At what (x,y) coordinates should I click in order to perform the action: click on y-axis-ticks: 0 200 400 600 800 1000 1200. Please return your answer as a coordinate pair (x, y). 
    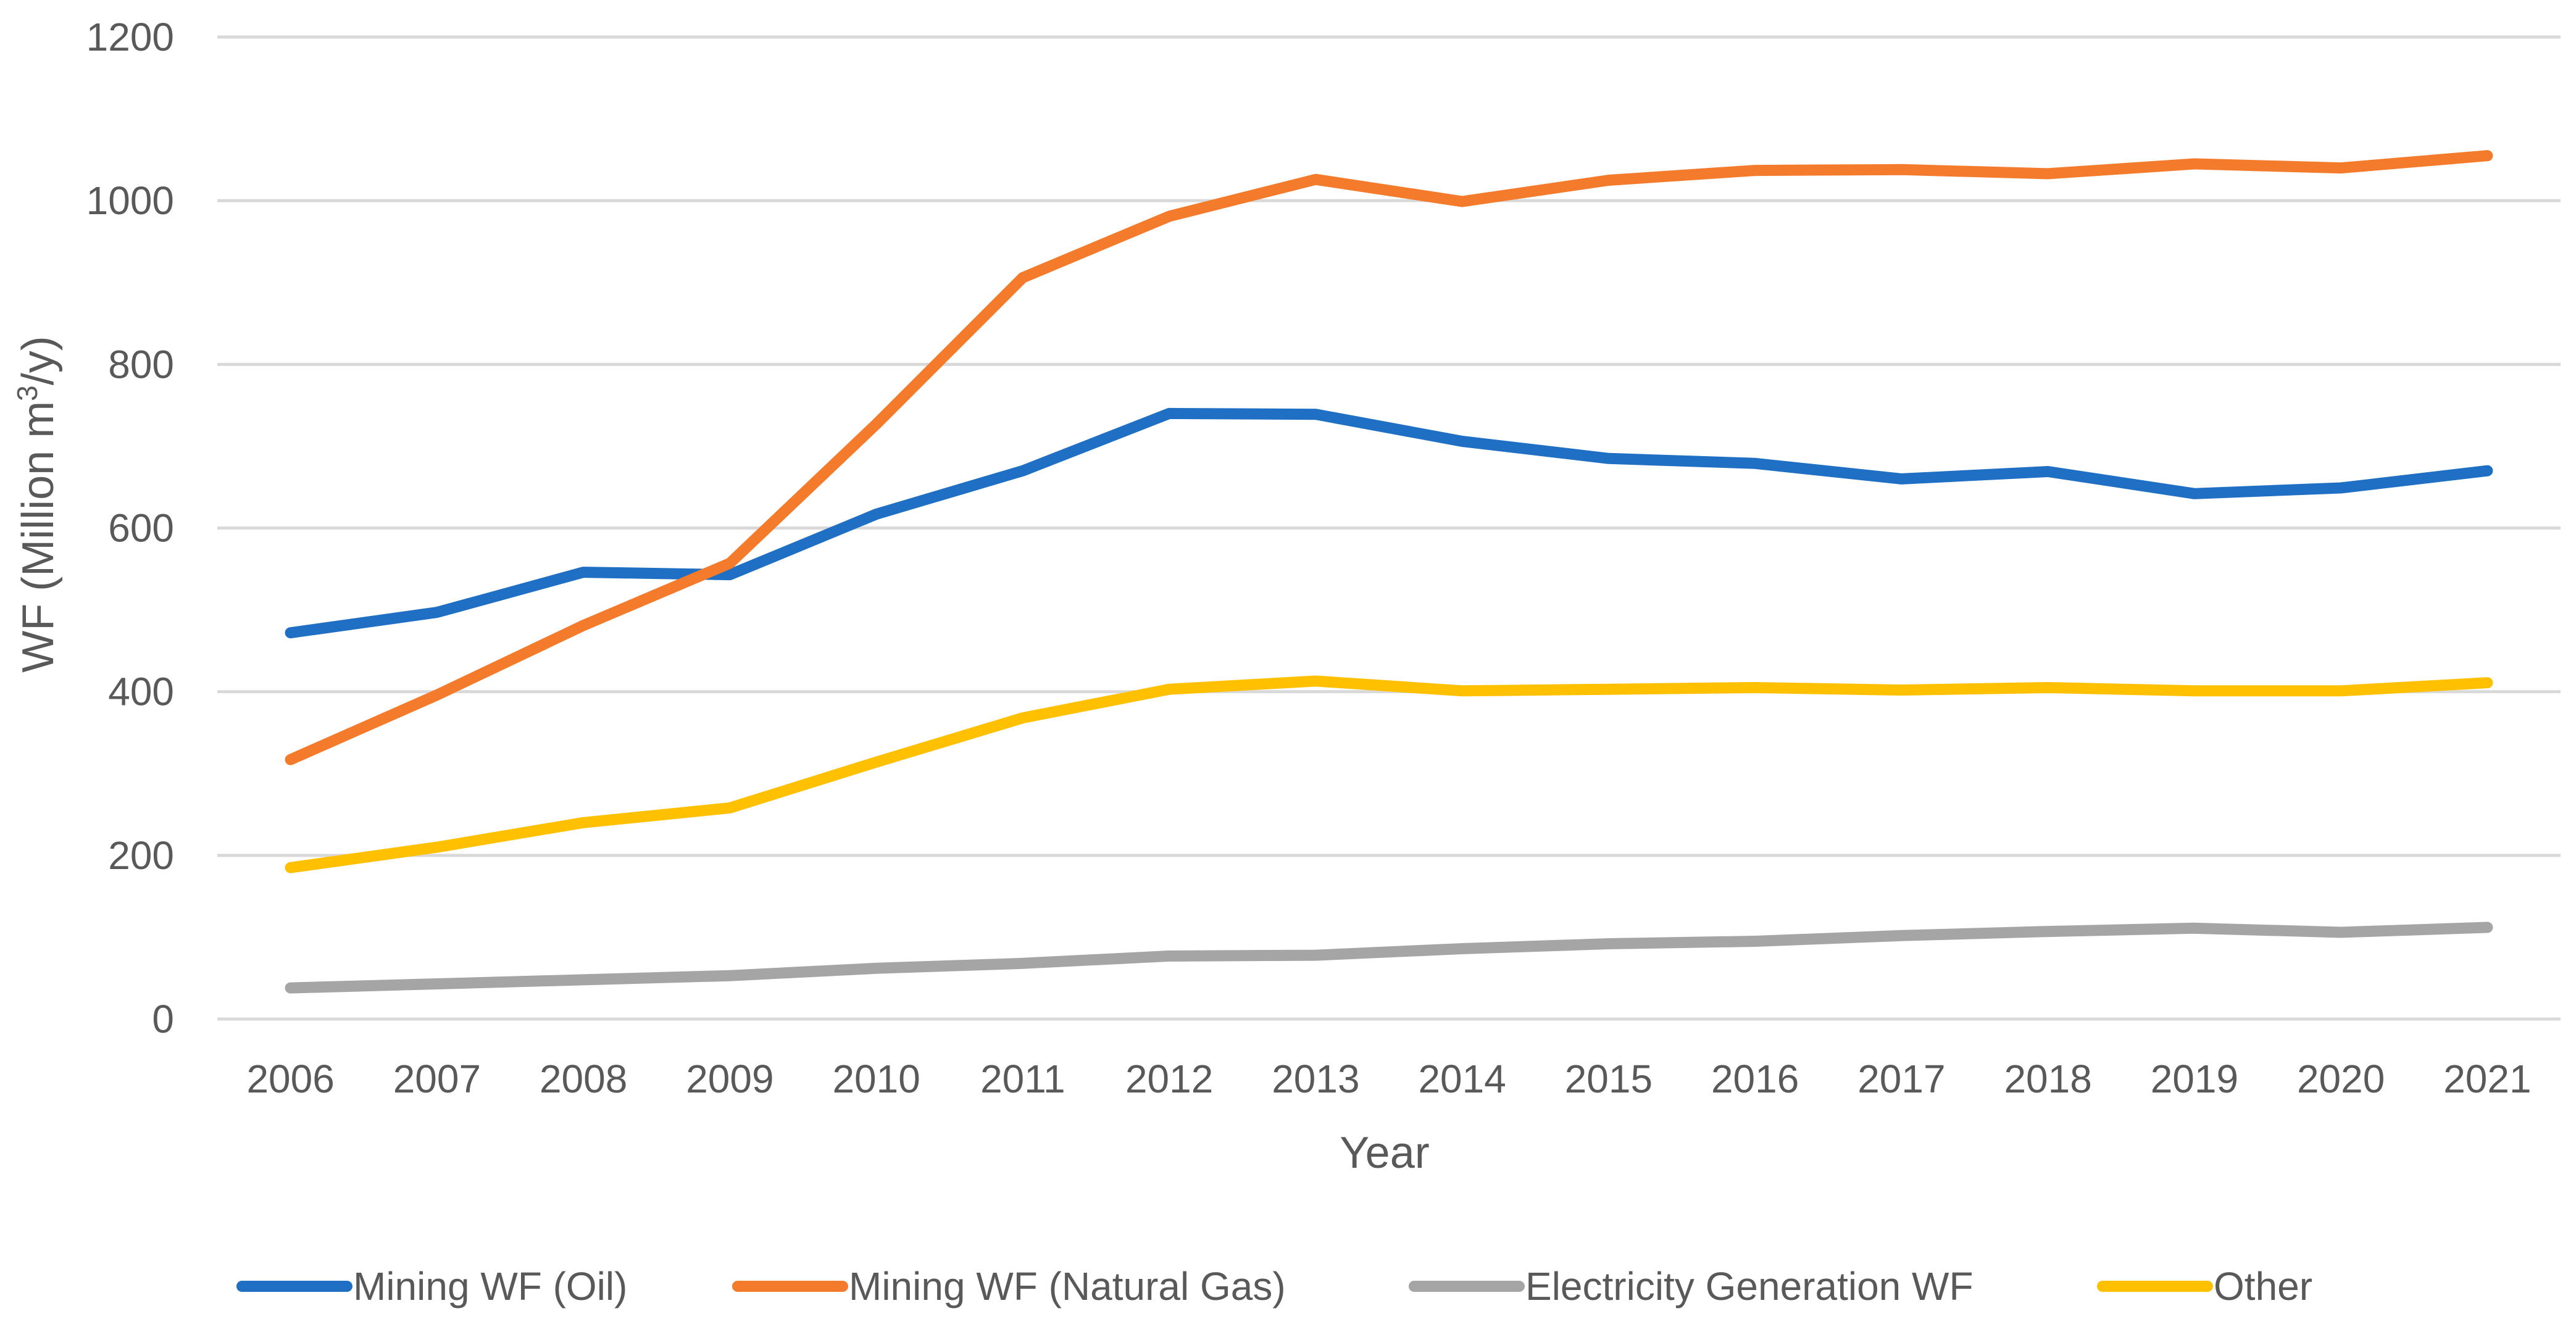
    Looking at the image, I should click on (130, 528).